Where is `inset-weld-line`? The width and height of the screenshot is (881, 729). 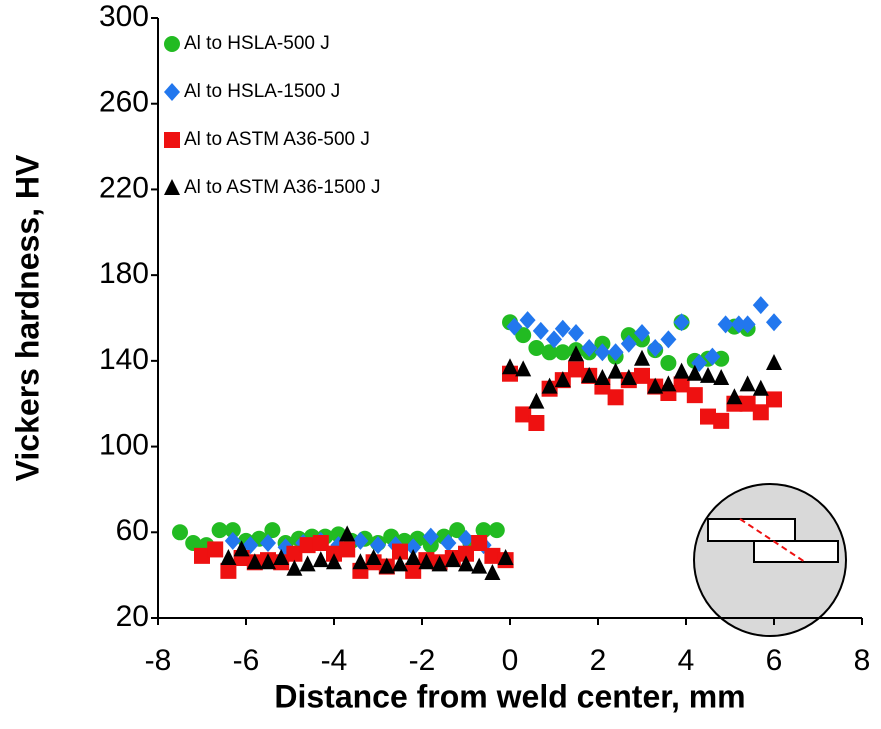 inset-weld-line is located at coordinates (772, 540).